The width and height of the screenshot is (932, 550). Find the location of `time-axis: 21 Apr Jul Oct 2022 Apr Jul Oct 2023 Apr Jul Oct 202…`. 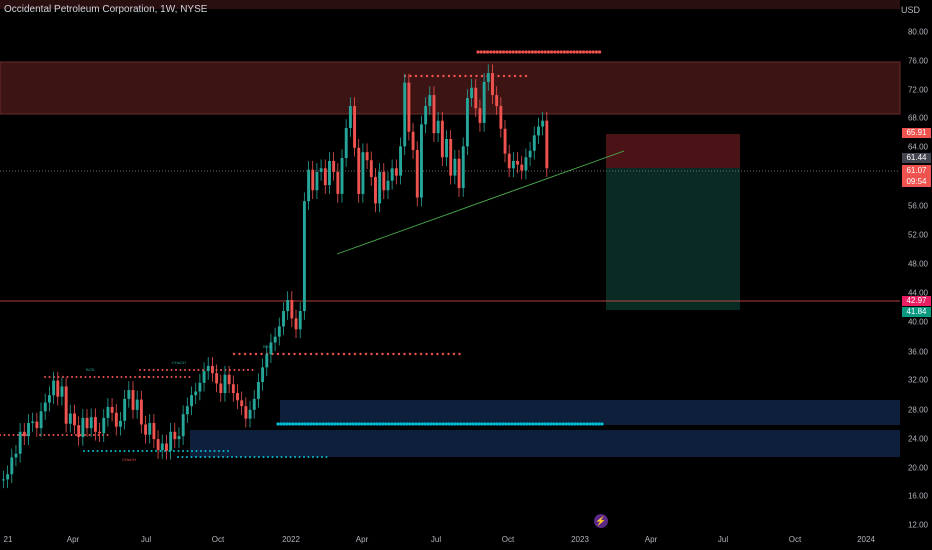

time-axis: 21 Apr Jul Oct 2022 Apr Jul Oct 2023 Apr Jul Oct 202… is located at coordinates (450, 541).